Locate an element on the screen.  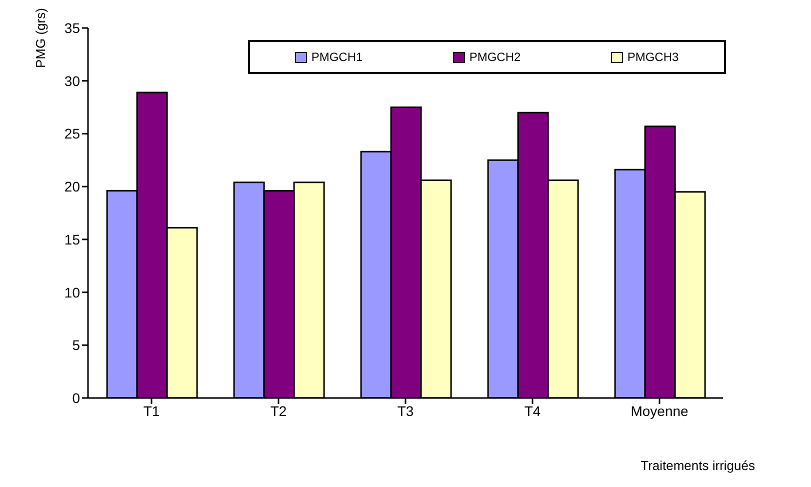
y-tick-label: 20 is located at coordinates (72, 186).